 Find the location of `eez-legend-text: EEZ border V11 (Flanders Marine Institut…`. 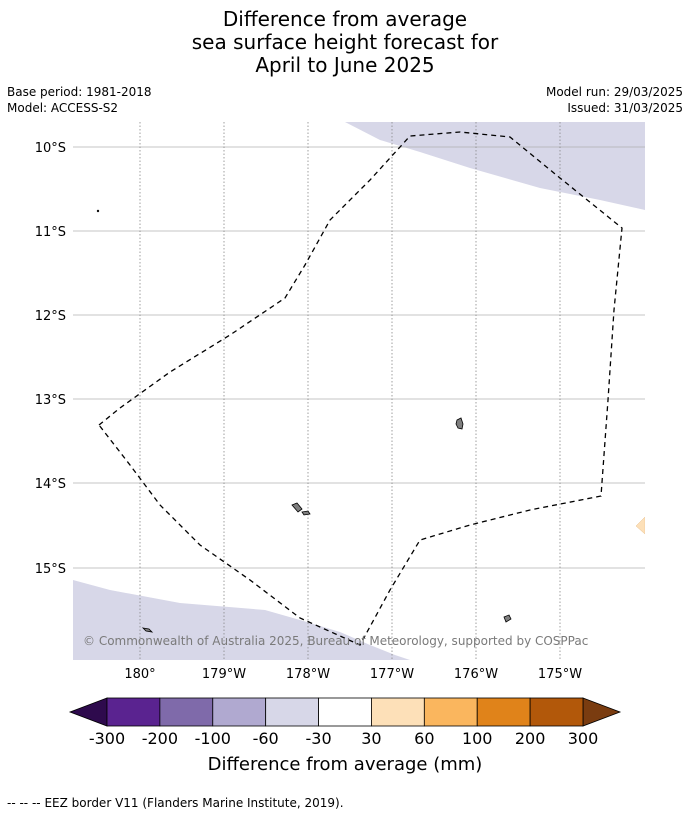

eez-legend-text: EEZ border V11 (Flanders Marine Institut… is located at coordinates (194, 803).